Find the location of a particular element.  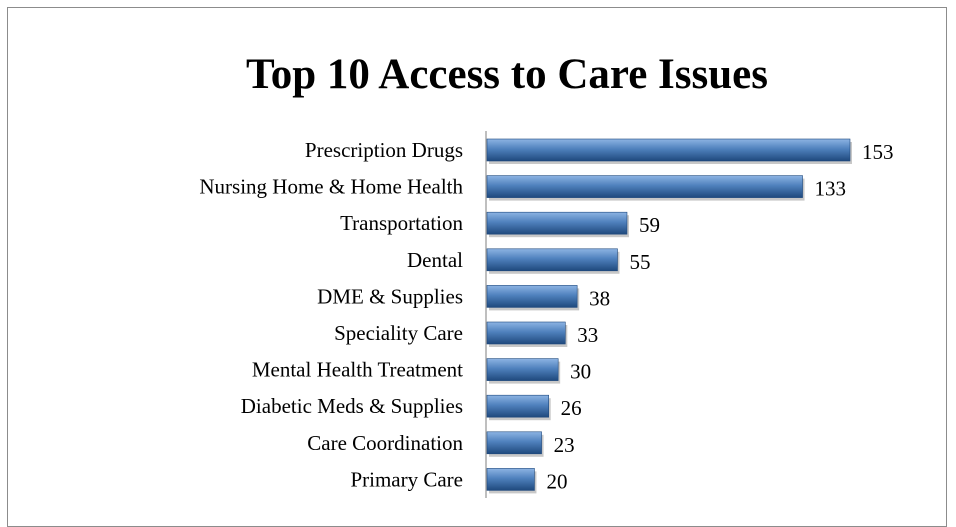

chart-title: Top 10 Access to Care Issues is located at coordinates (506, 74).